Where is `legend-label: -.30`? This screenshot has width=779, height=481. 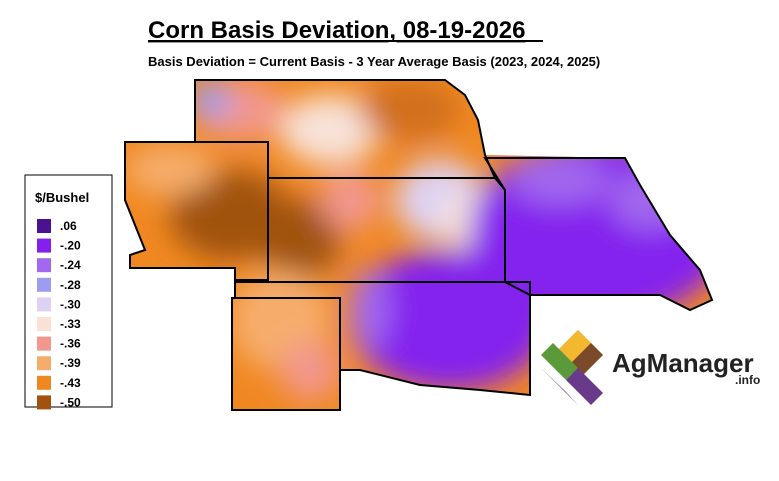
legend-label: -.30 is located at coordinates (70, 304).